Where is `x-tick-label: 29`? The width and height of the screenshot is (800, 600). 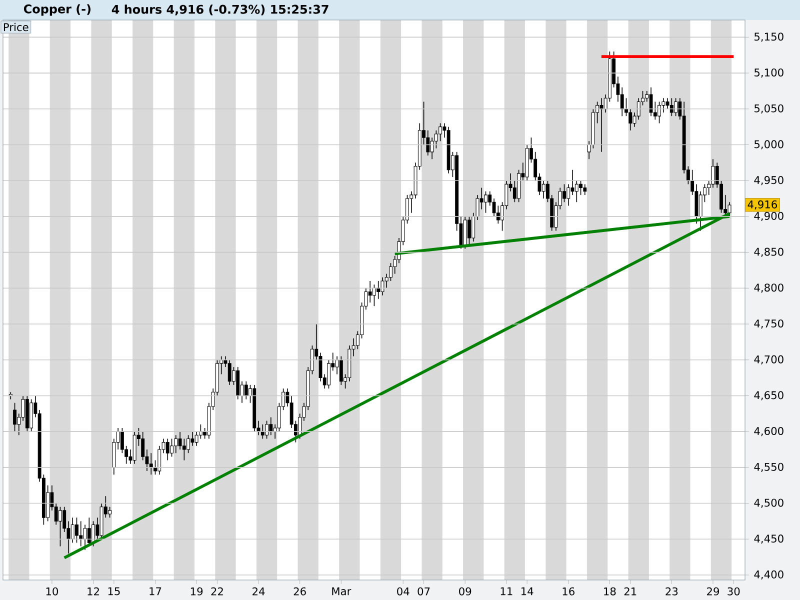
x-tick-label: 29 is located at coordinates (713, 591).